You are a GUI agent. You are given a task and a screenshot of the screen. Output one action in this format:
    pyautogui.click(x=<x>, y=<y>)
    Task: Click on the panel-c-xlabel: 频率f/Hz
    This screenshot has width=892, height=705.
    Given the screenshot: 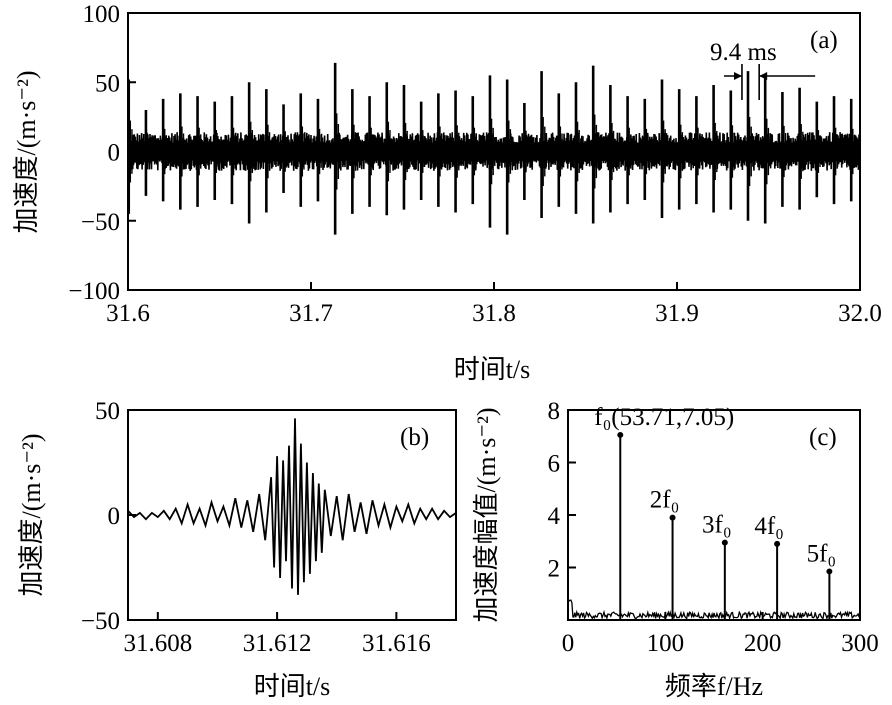 What is the action you would take?
    pyautogui.click(x=714, y=686)
    